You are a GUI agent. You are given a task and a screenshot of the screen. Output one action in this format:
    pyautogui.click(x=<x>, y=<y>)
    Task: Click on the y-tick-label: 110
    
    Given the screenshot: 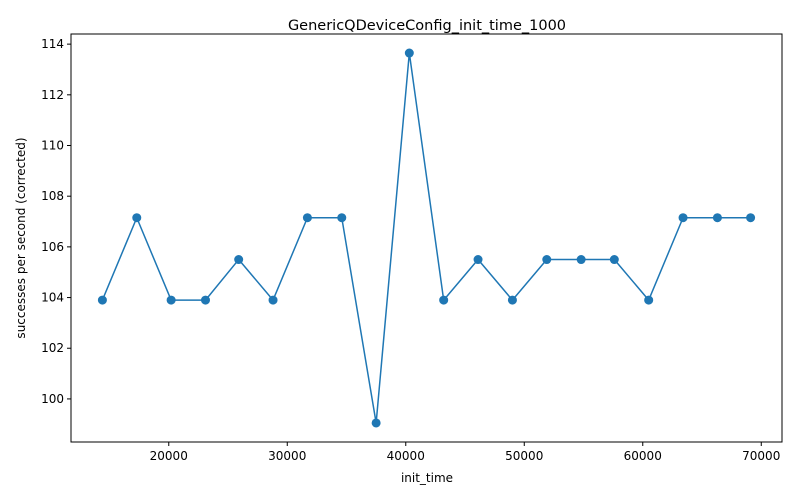 What is the action you would take?
    pyautogui.click(x=52, y=146)
    